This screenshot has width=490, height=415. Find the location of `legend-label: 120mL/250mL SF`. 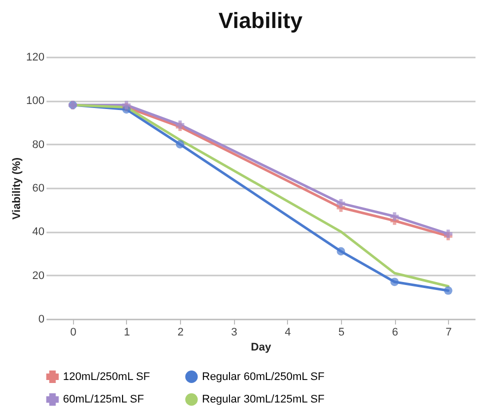

legend-label: 120mL/250mL SF is located at coordinates (106, 376).